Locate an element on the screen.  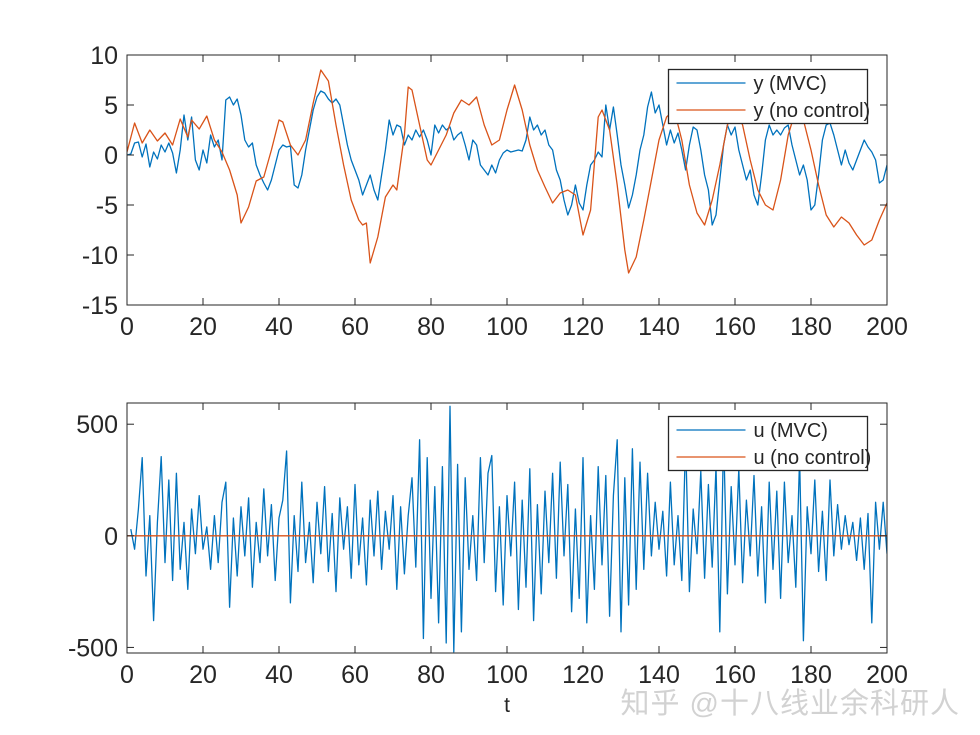
legend-label: u (MVC) is located at coordinates (791, 431).